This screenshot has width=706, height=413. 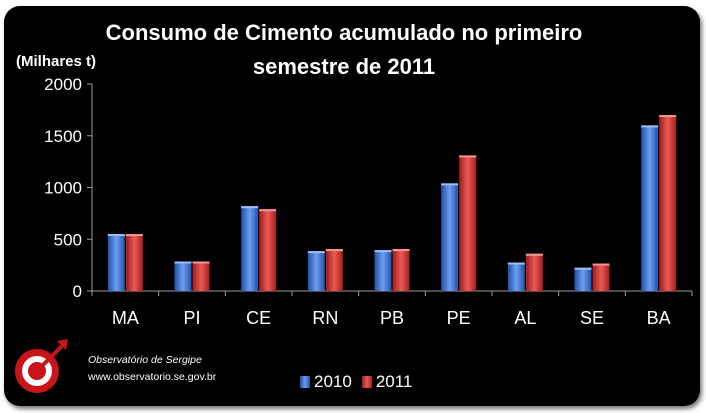 What do you see at coordinates (191, 318) in the screenshot?
I see `x-tick-label: PI` at bounding box center [191, 318].